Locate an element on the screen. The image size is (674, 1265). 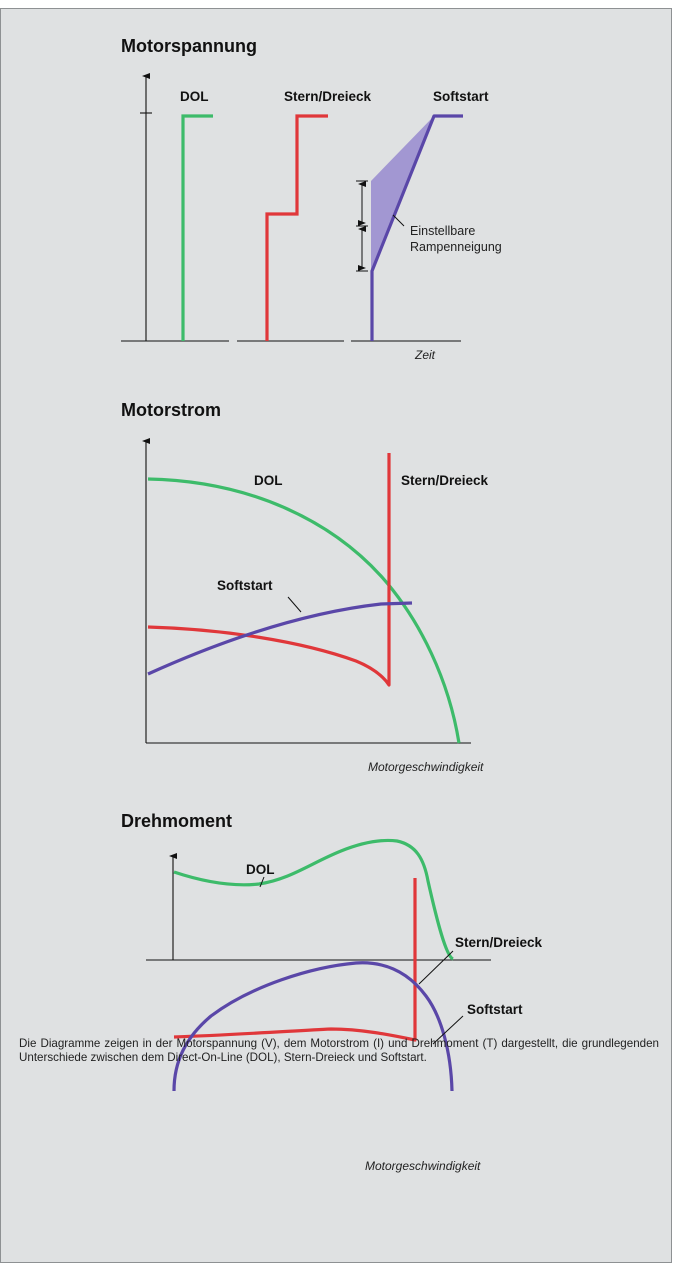
torque-diagram: Drehmoment DOL Stern/Dreieck Softstart is located at coordinates (332, 951).